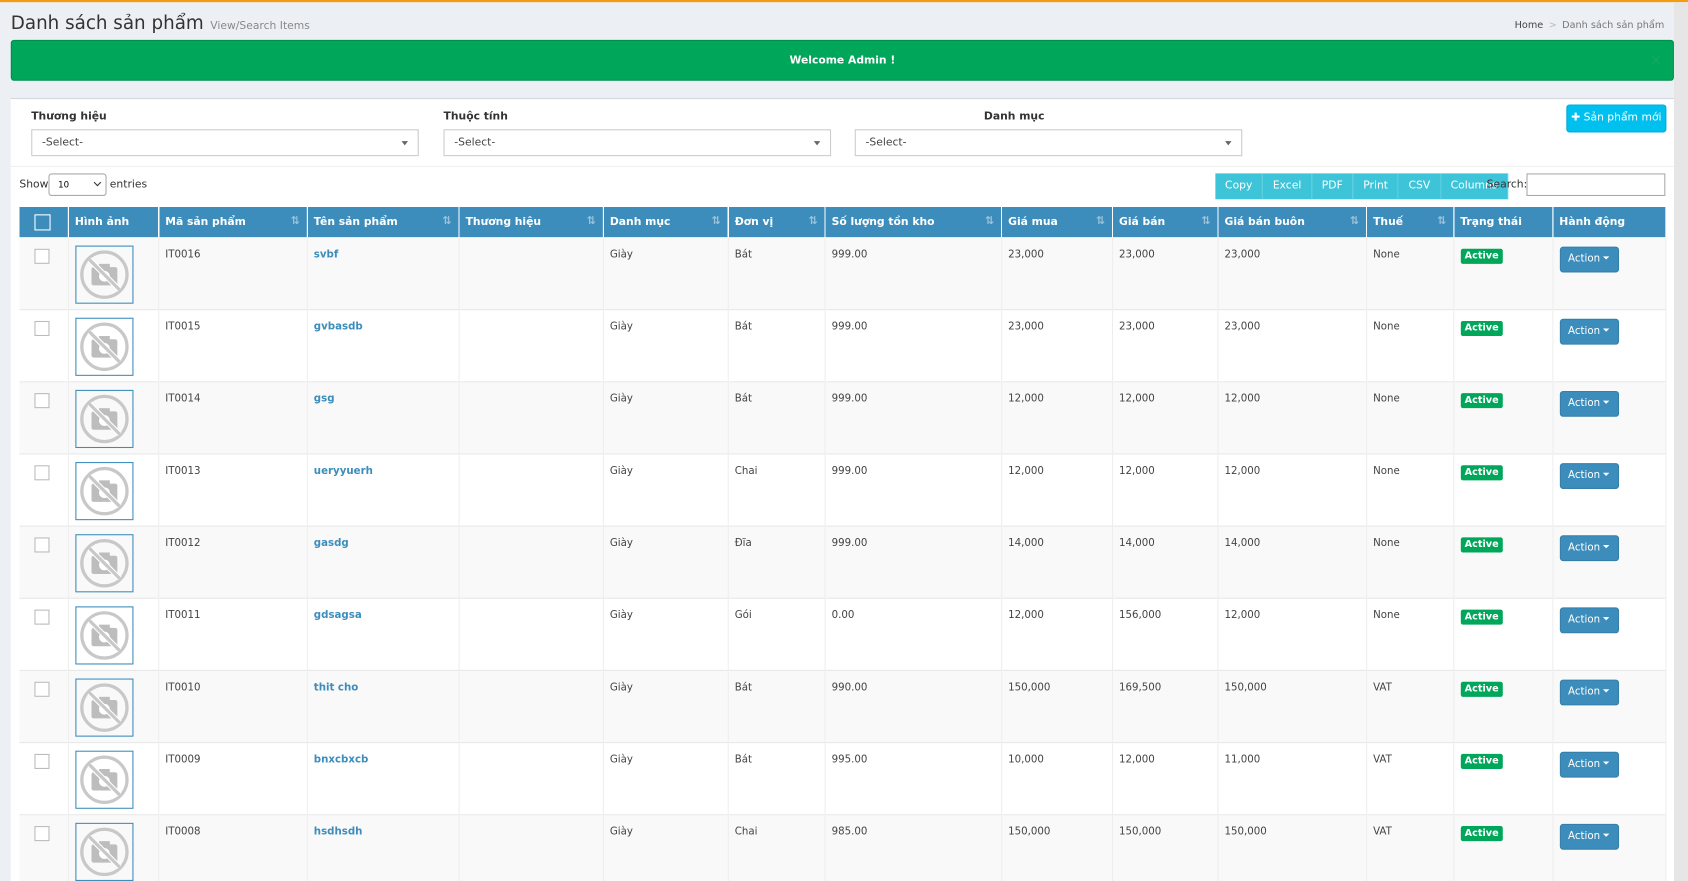 Image resolution: width=1688 pixels, height=881 pixels. Describe the element at coordinates (776, 222) in the screenshot. I see `column-header: Đơn vị` at that location.